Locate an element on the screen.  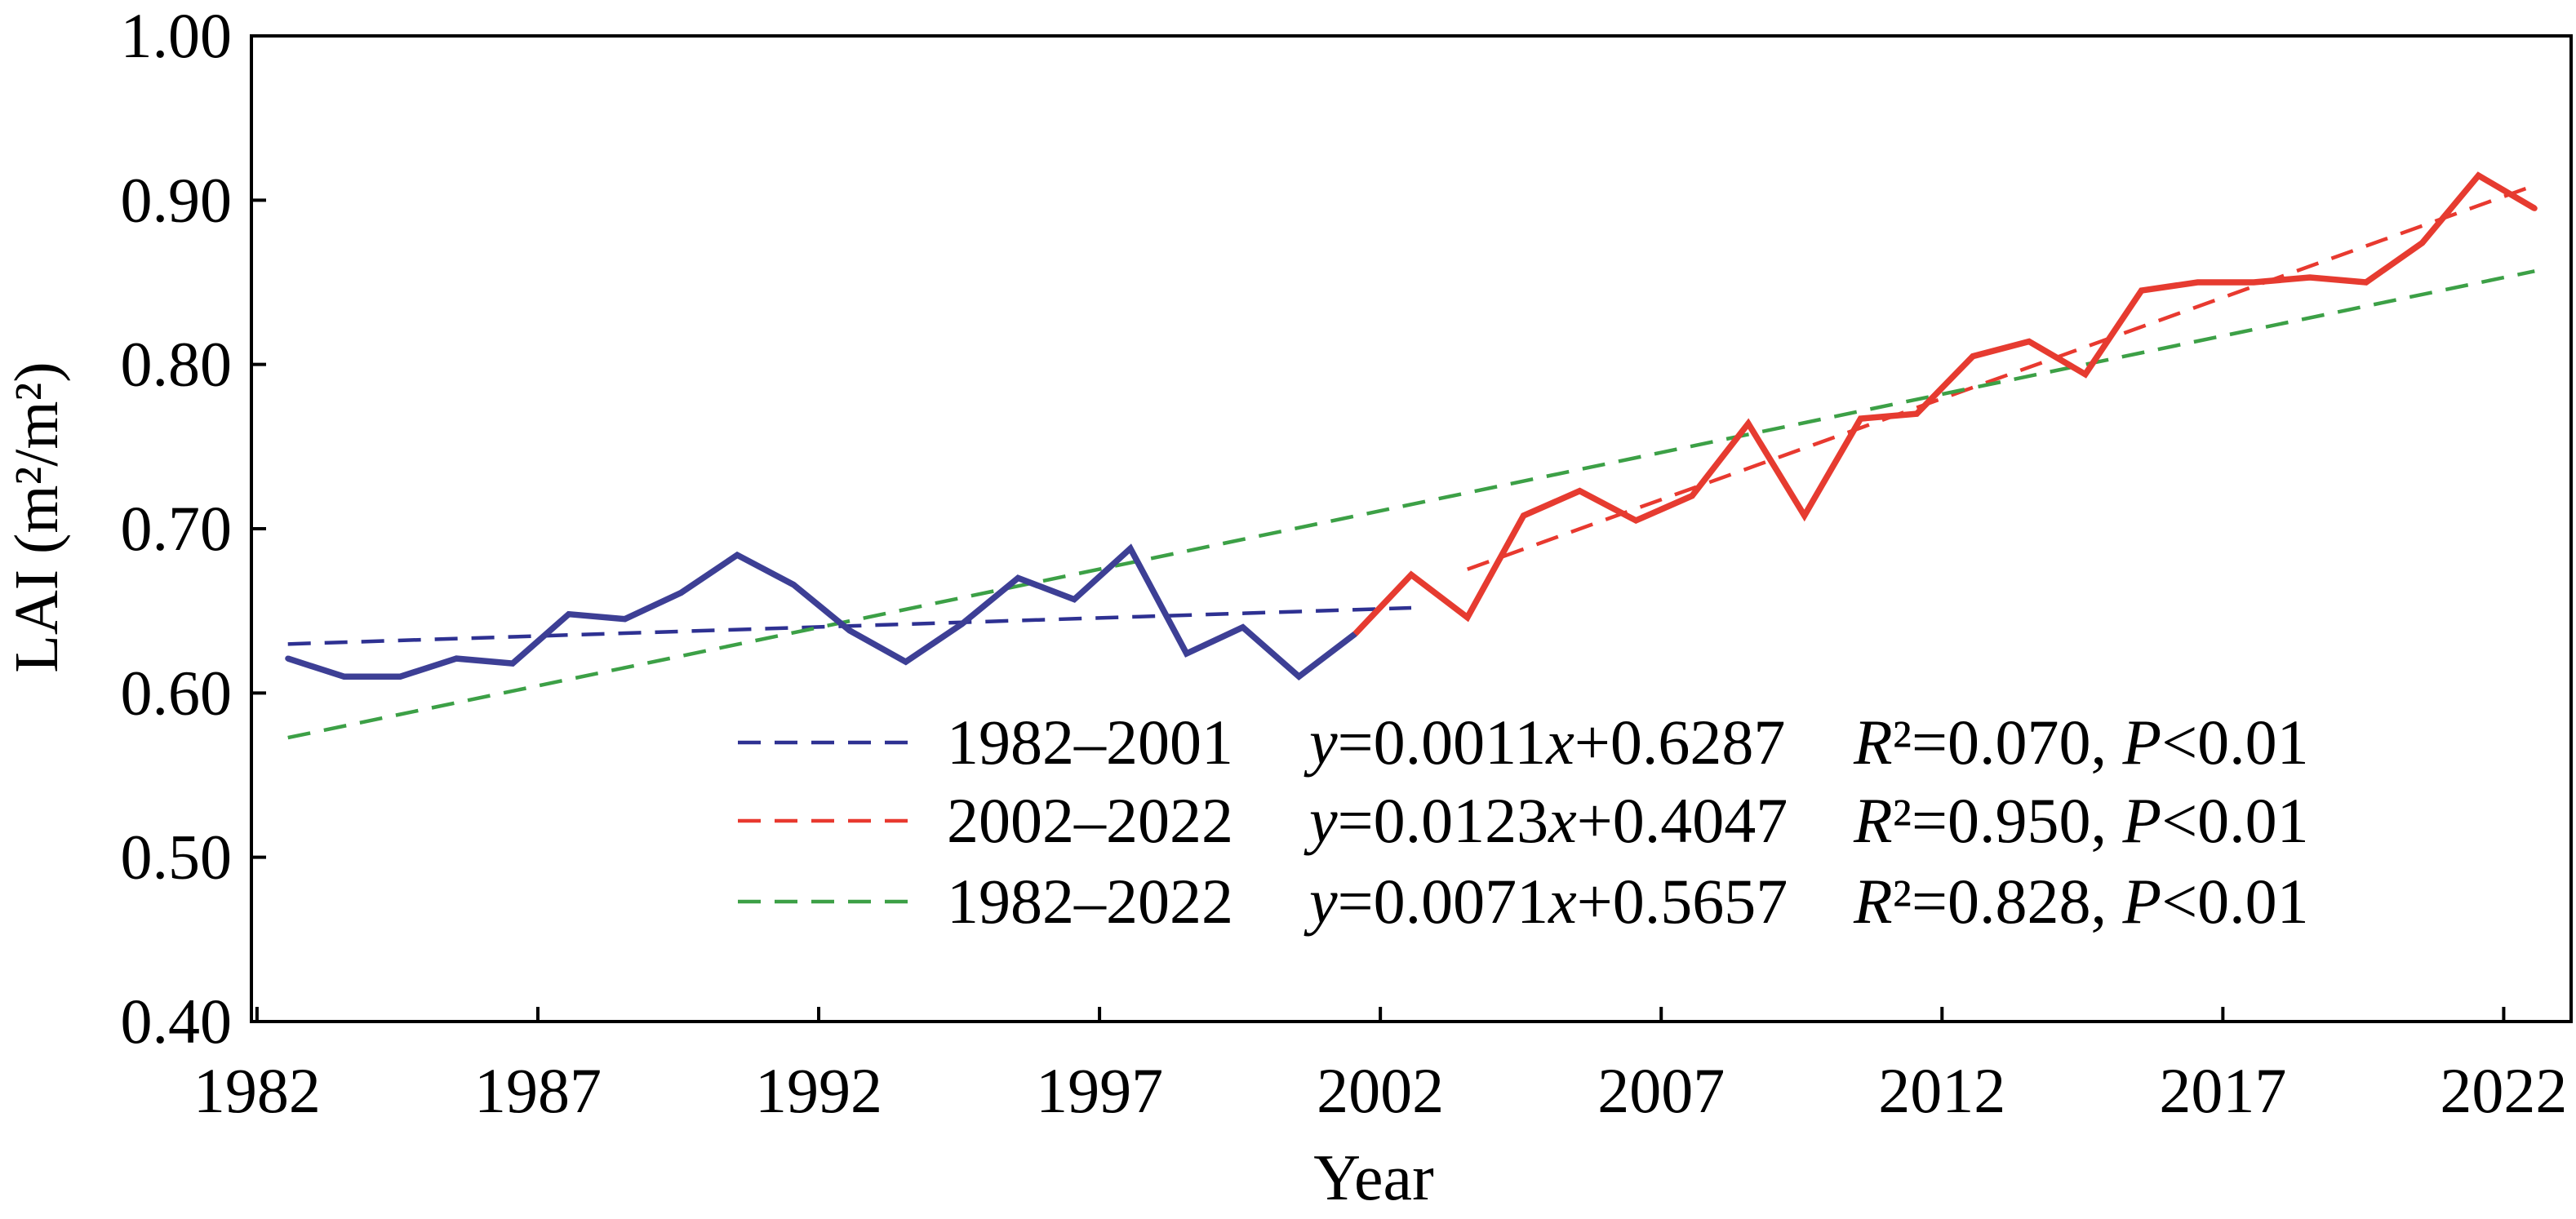
data-point-1994 is located at coordinates (961, 624).